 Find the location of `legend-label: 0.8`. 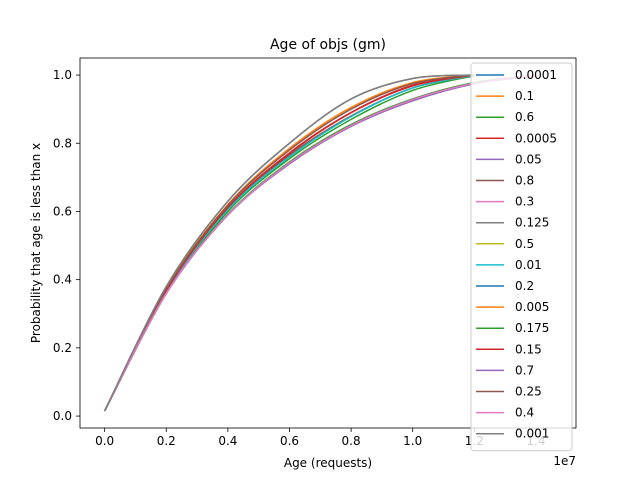

legend-label: 0.8 is located at coordinates (524, 181).